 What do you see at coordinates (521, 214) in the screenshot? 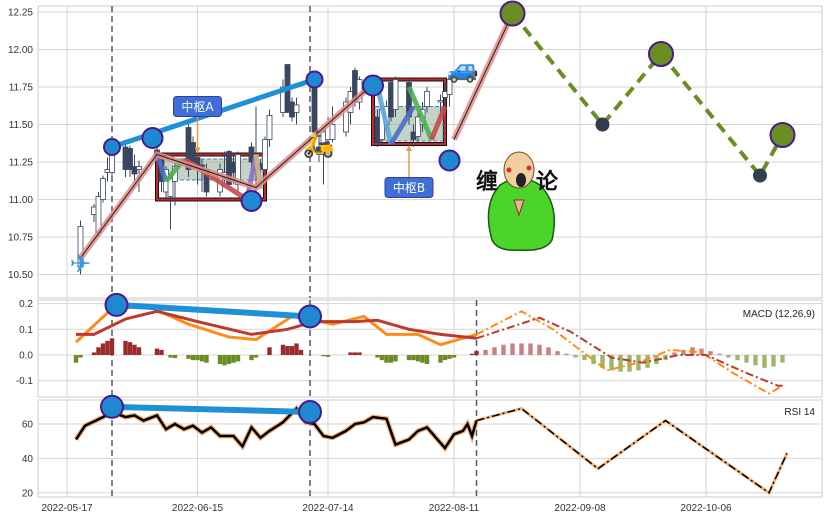
I see `mascot-robe` at bounding box center [521, 214].